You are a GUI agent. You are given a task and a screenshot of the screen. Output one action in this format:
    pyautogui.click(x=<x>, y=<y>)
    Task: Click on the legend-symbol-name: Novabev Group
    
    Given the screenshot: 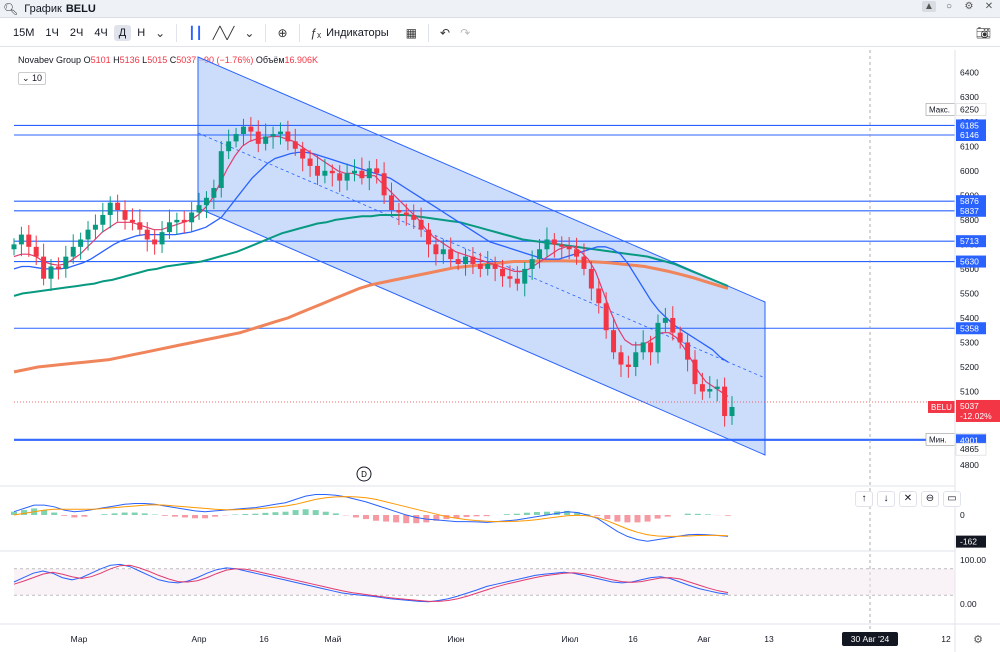 What is the action you would take?
    pyautogui.click(x=50, y=60)
    